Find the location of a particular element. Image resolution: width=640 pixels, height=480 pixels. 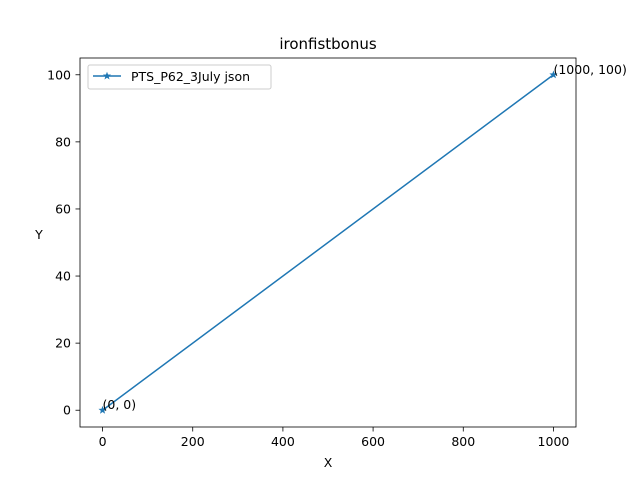

x-tick-label: 600 is located at coordinates (373, 441).